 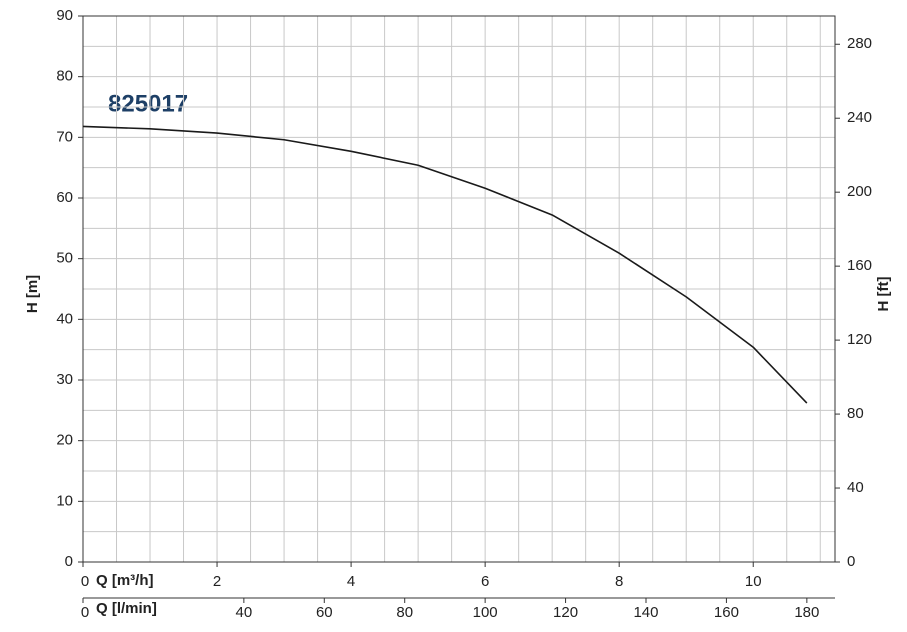 What do you see at coordinates (64, 258) in the screenshot?
I see `y-tick-label: 50` at bounding box center [64, 258].